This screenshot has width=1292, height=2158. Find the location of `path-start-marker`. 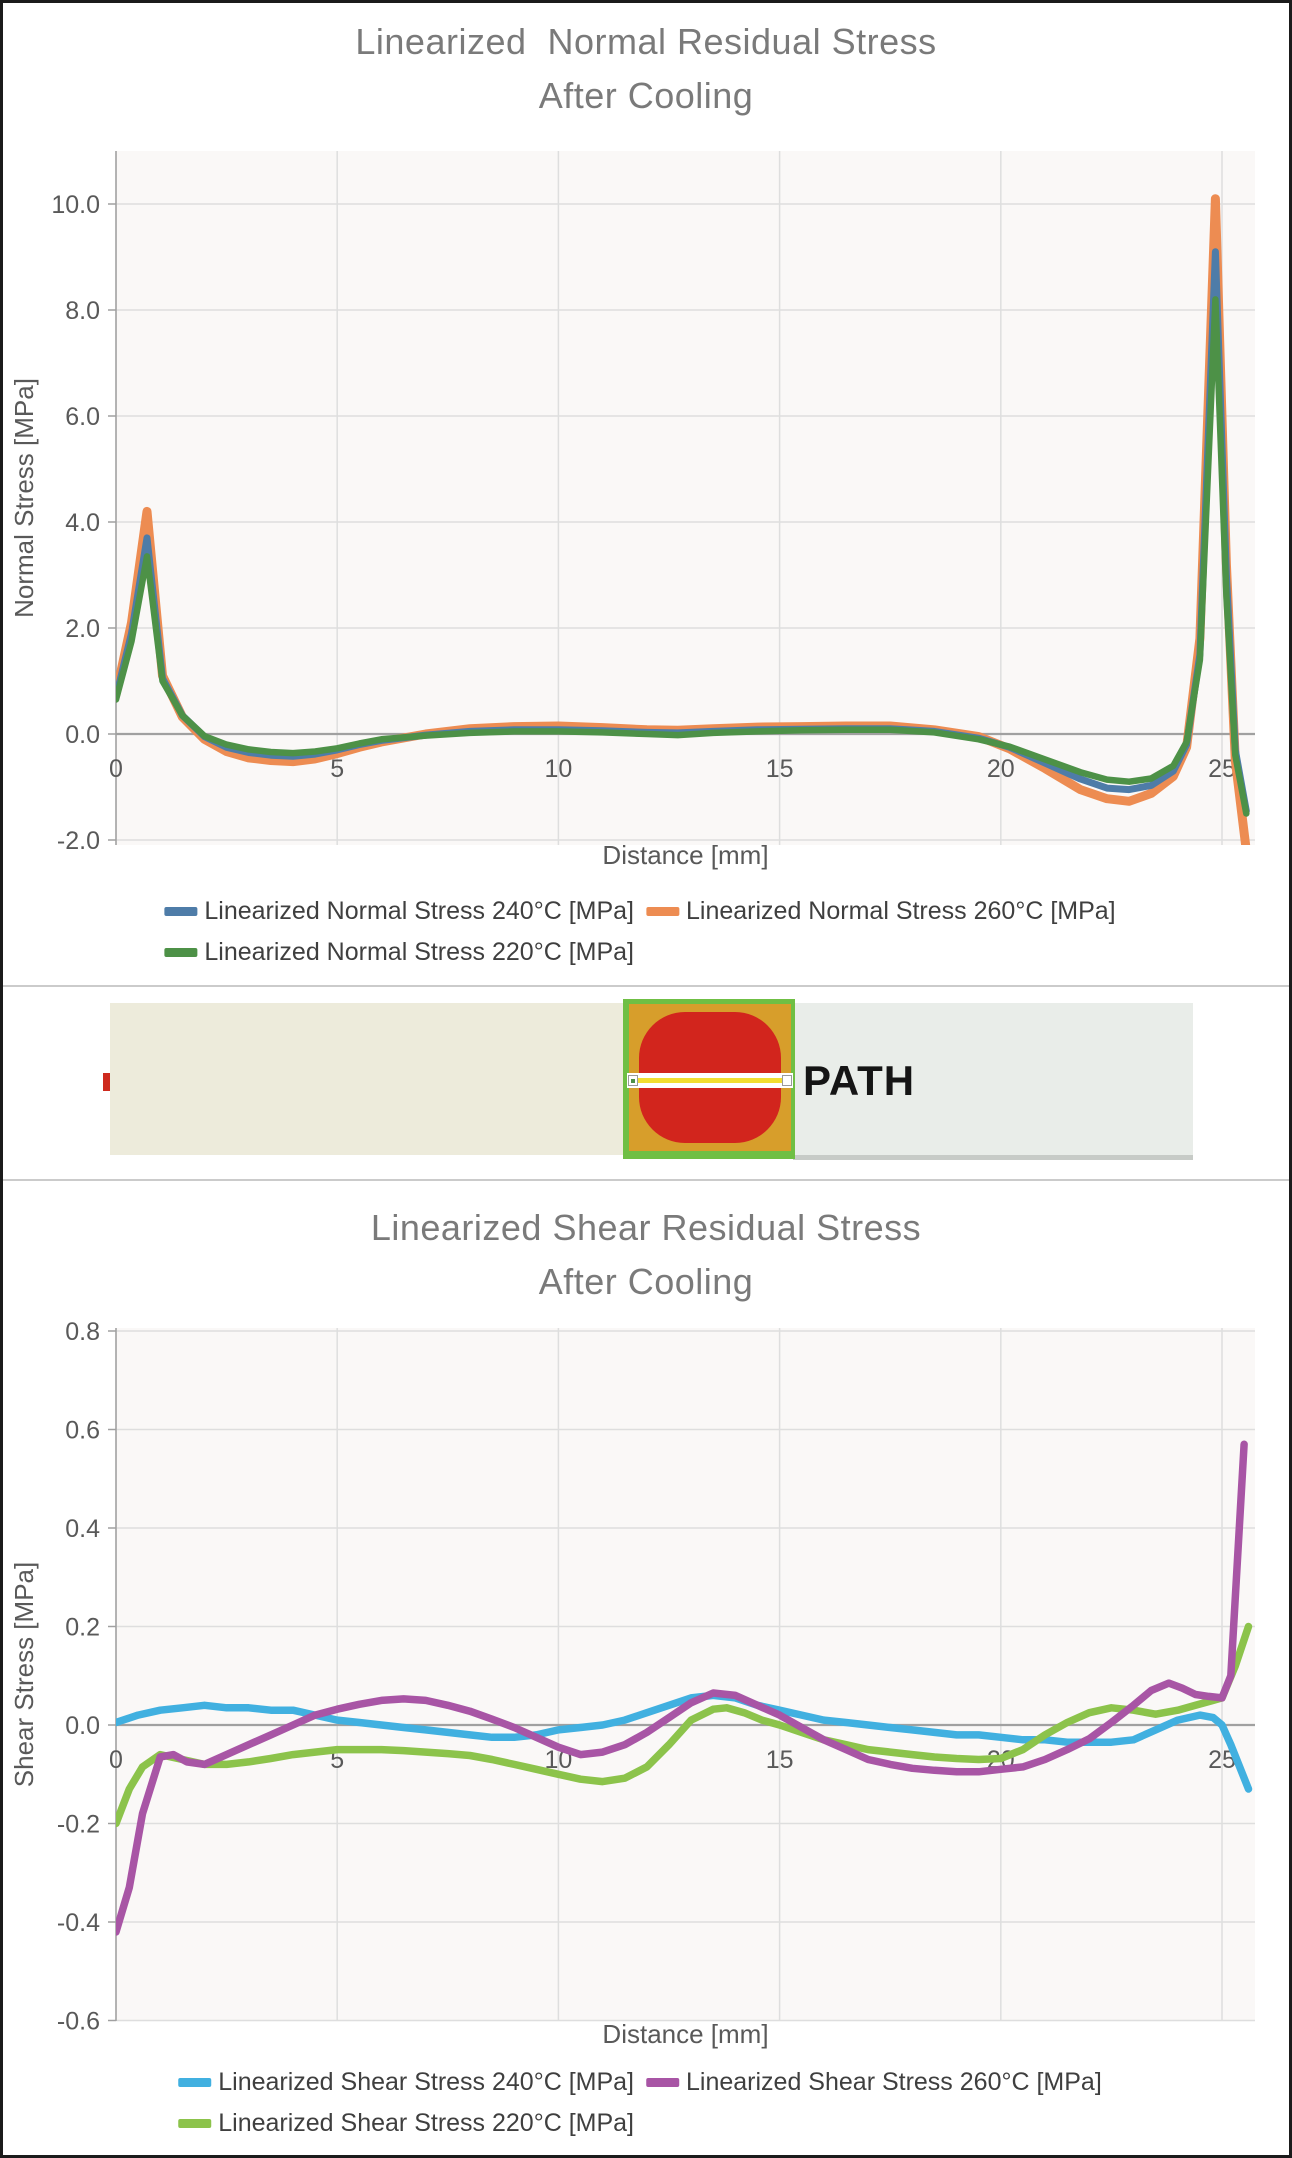

path-start-marker is located at coordinates (633, 1080).